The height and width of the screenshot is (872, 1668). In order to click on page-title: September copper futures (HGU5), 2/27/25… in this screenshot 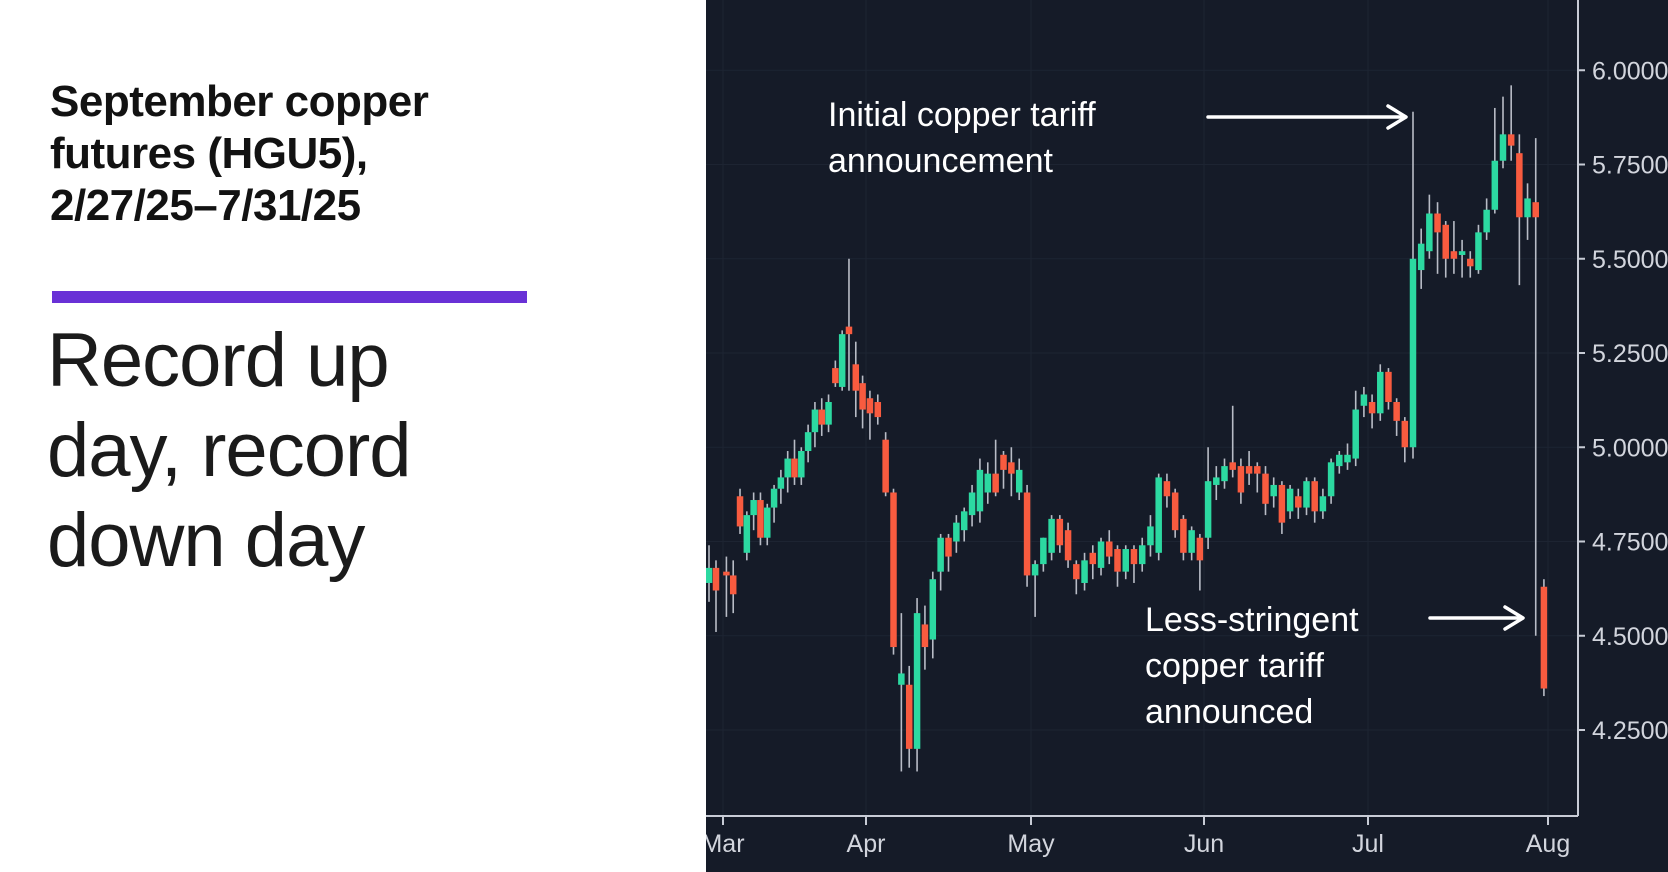, I will do `click(239, 154)`.